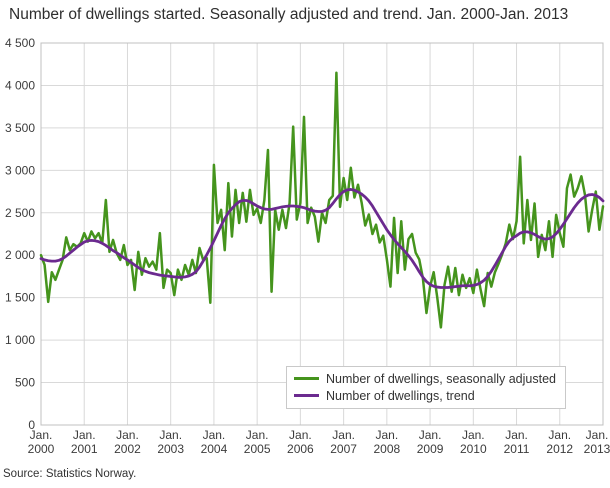 This screenshot has width=610, height=488. What do you see at coordinates (31, 425) in the screenshot?
I see `y-axis-tick-label: 0` at bounding box center [31, 425].